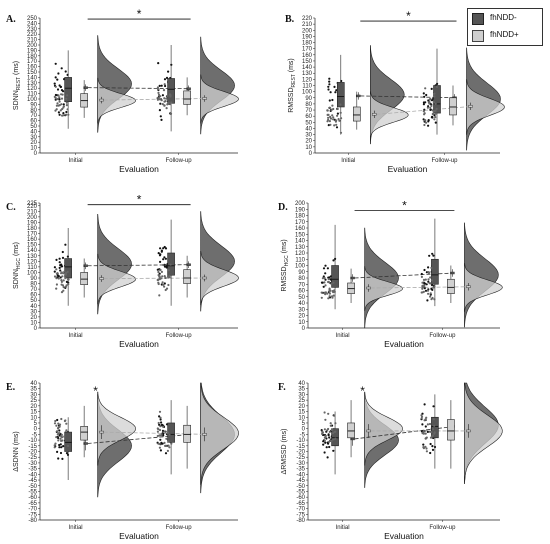 The width and height of the screenshot is (550, 544). What do you see at coordinates (300, 242) in the screenshot?
I see `y-tick-label: 140` at bounding box center [300, 242].